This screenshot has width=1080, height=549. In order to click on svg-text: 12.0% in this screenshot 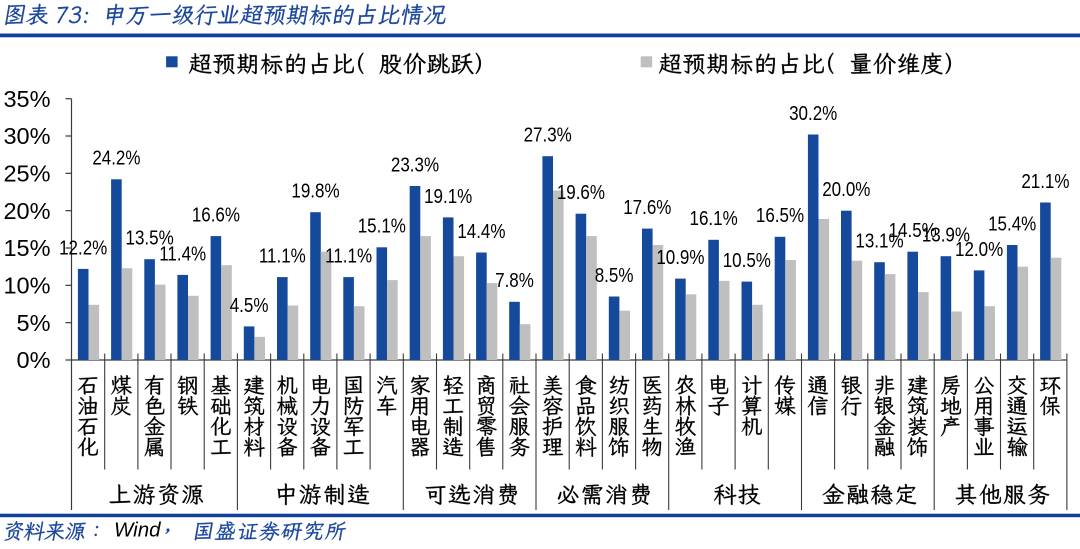, I will do `click(979, 248)`.